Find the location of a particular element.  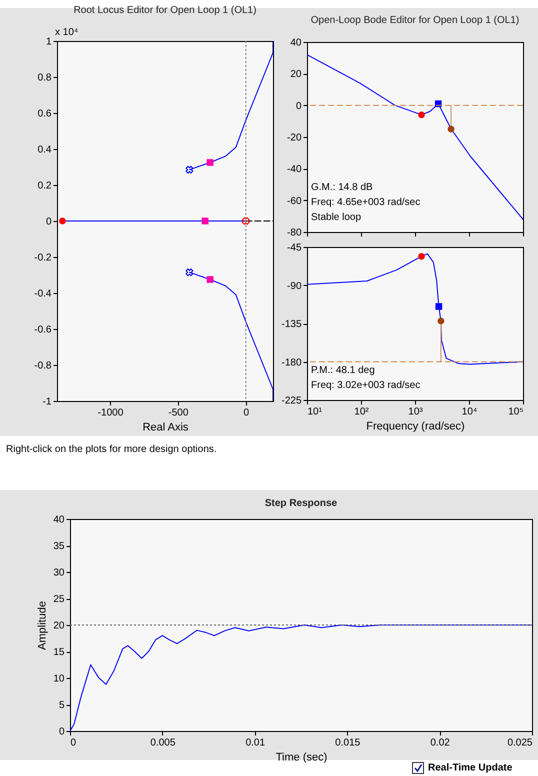

x-tick-label: -500 is located at coordinates (178, 413).